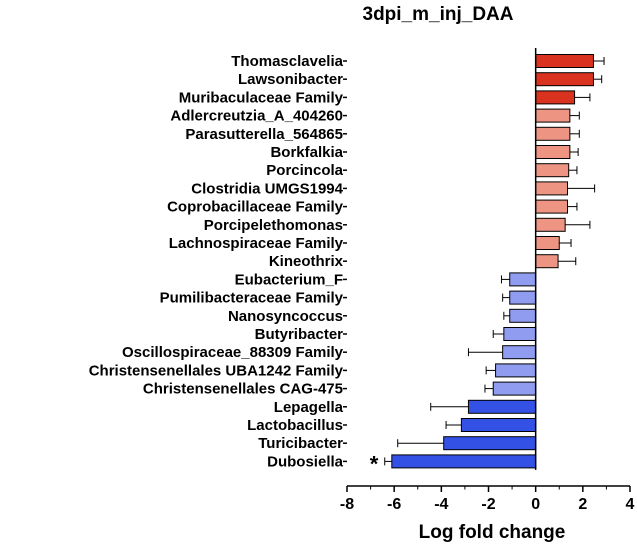  I want to click on category-label: Coprobacillaceae Family, so click(255, 207).